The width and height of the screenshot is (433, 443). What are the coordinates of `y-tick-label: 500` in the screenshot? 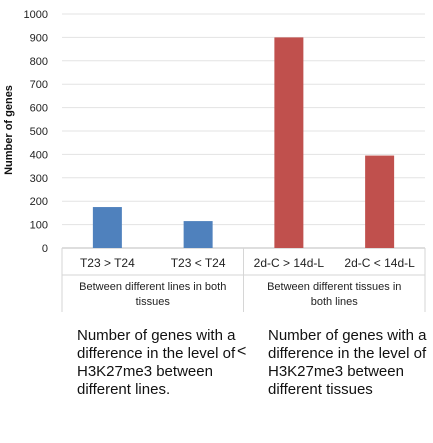 It's located at (39, 132).